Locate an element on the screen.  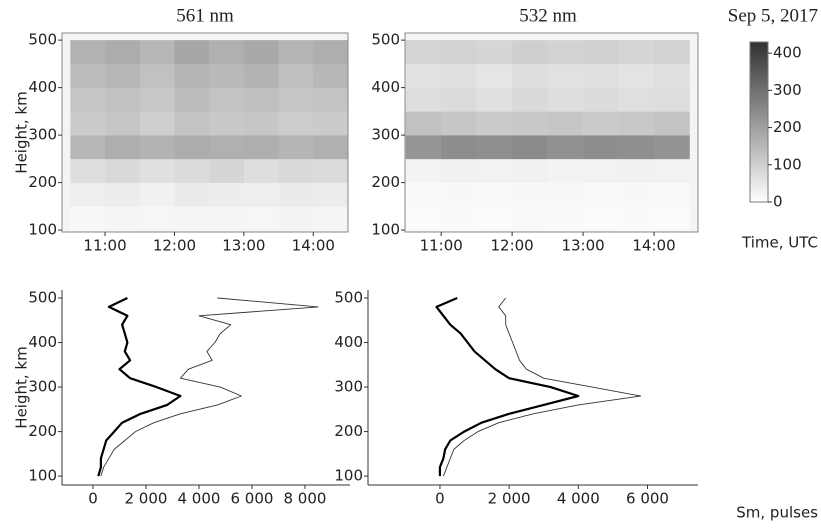
y-tick-label: 400 is located at coordinates (42, 87).